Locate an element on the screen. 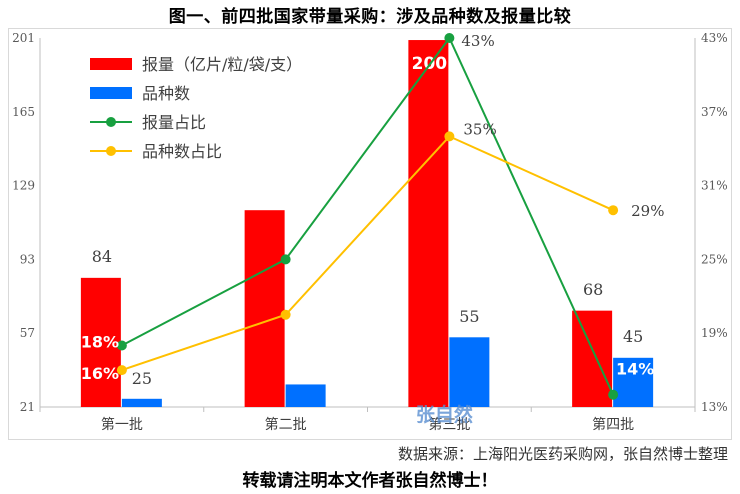  right-axis-tick-label: 37% is located at coordinates (714, 112).